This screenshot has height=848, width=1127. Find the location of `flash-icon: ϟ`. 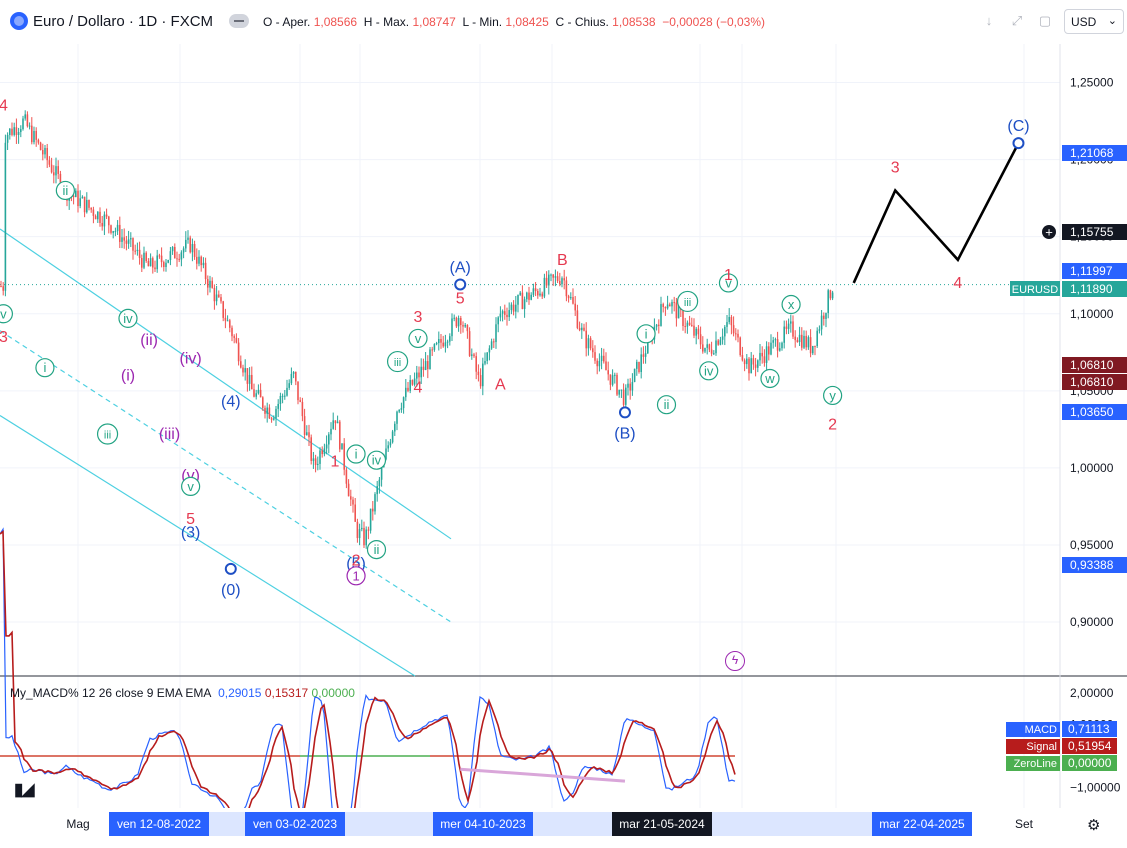

flash-icon: ϟ is located at coordinates (735, 661).